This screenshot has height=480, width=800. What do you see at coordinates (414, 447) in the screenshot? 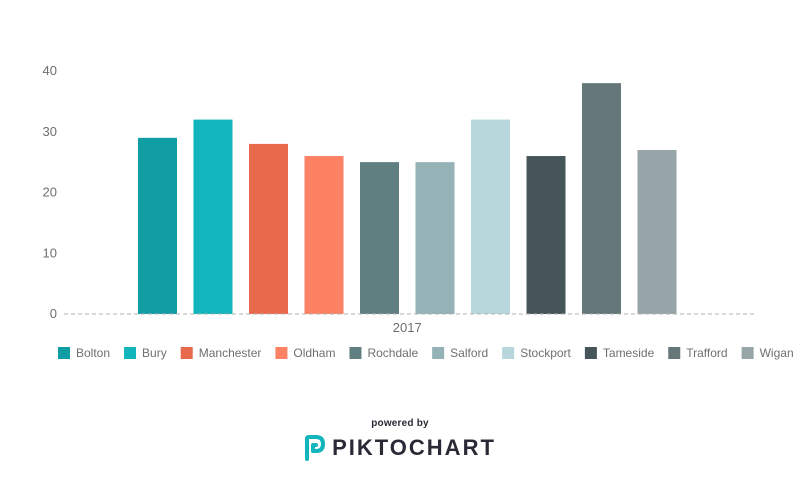
I see `brand-name: PIKTOCHART` at bounding box center [414, 447].